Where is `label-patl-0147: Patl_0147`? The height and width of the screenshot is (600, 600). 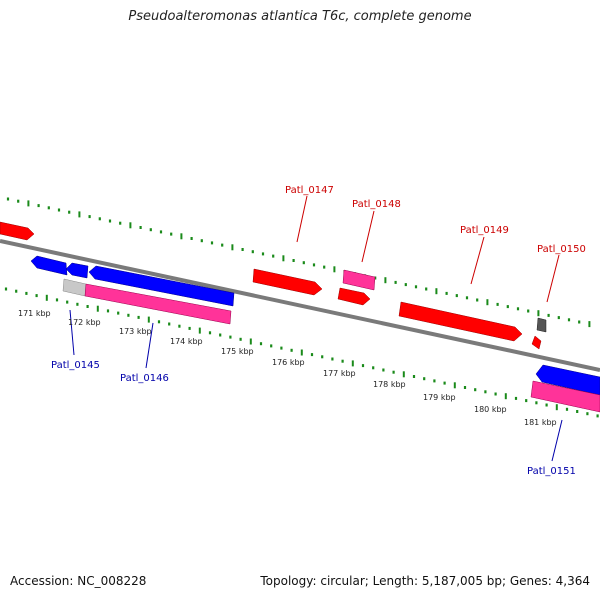
label-patl-0147: Patl_0147 is located at coordinates (309, 190).